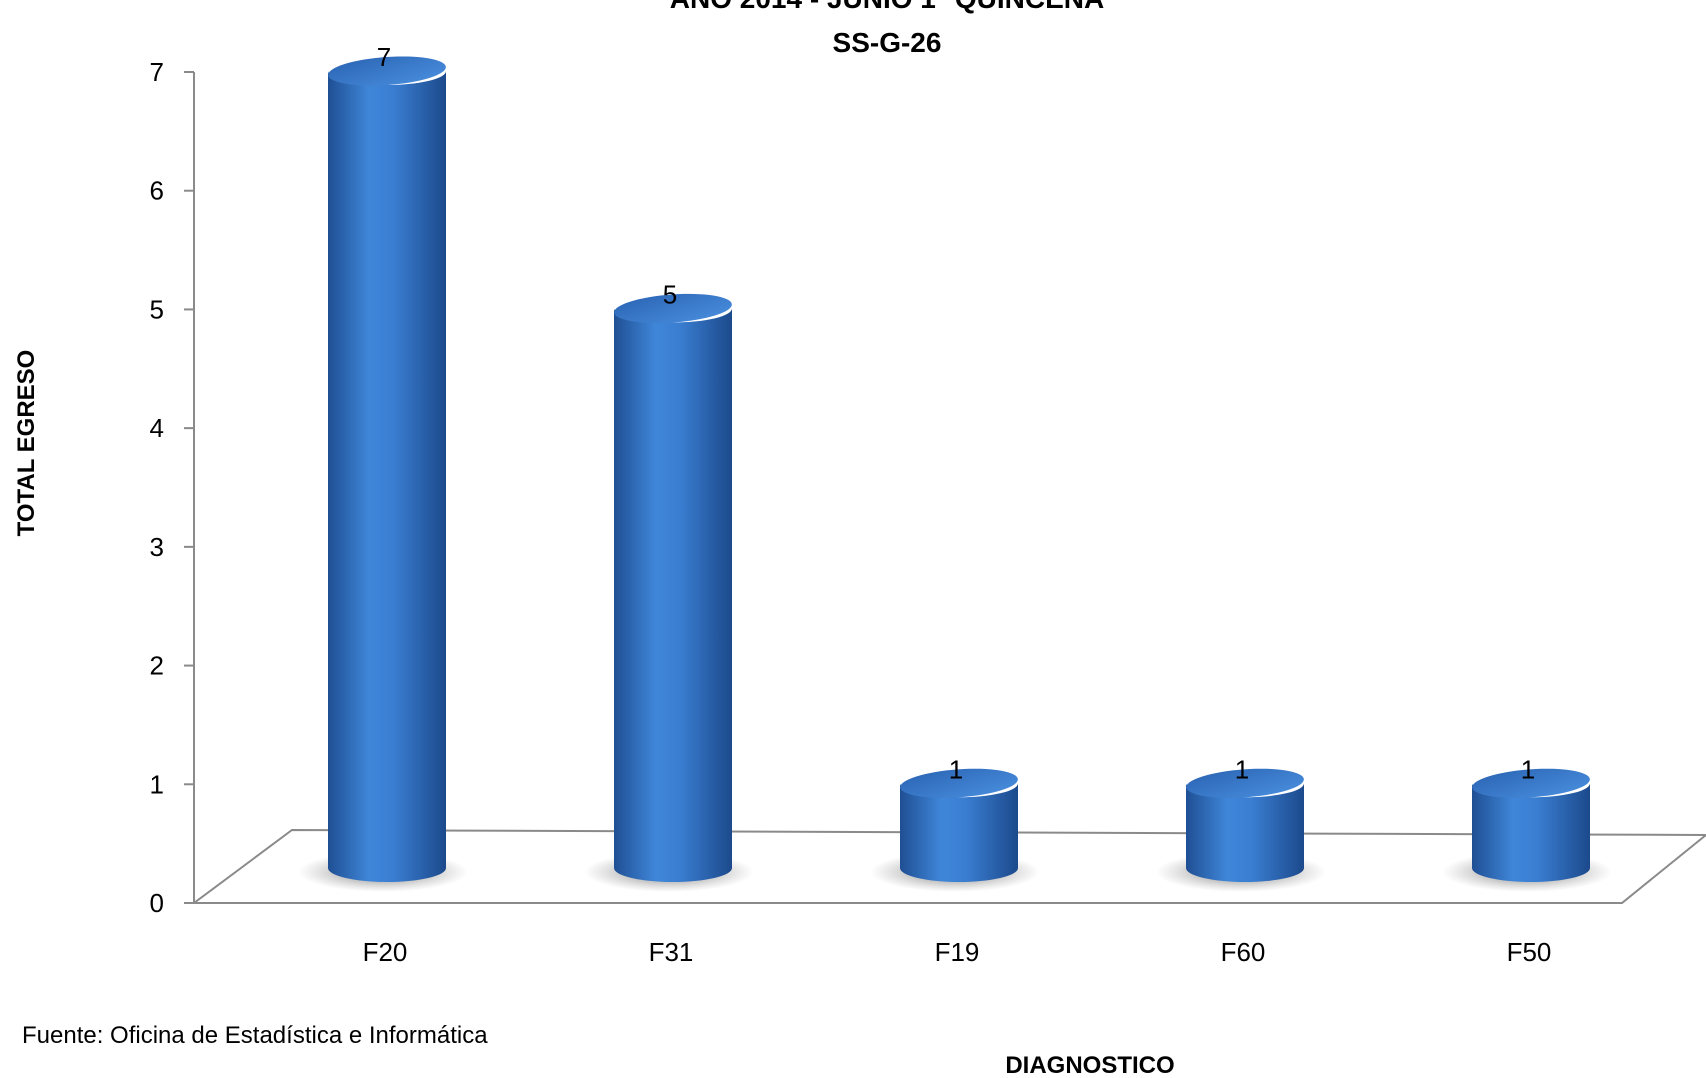  Describe the element at coordinates (157, 547) in the screenshot. I see `y-tick-label: 3` at that location.